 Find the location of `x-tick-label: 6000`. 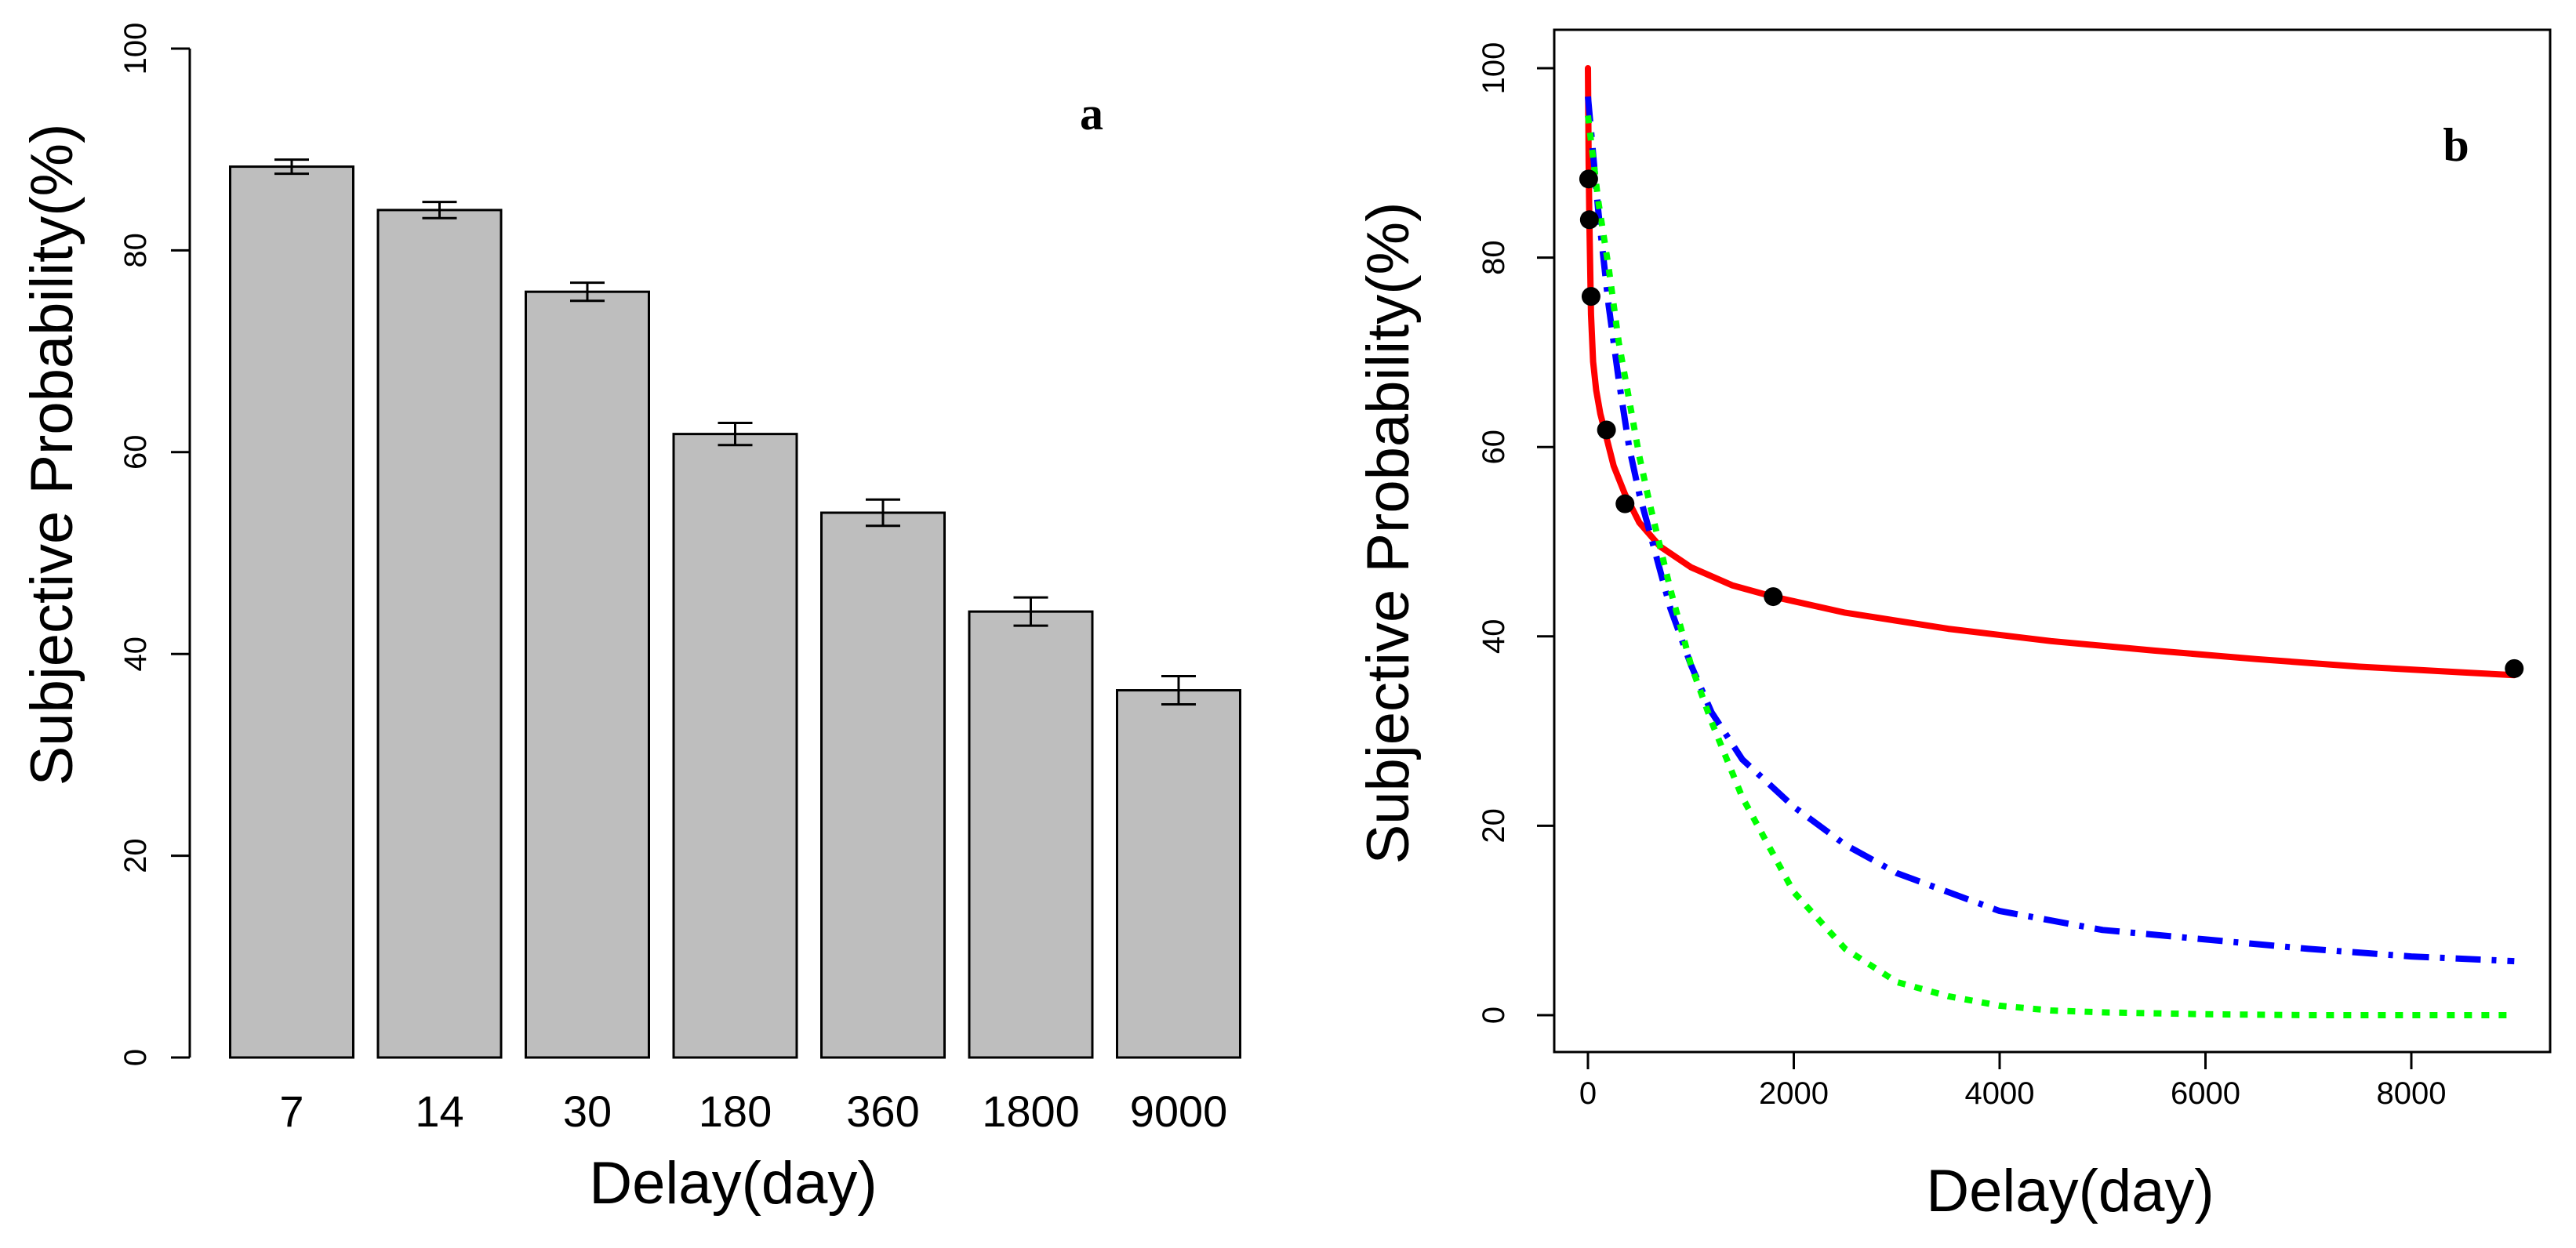

x-tick-label: 6000 is located at coordinates (2205, 1093).